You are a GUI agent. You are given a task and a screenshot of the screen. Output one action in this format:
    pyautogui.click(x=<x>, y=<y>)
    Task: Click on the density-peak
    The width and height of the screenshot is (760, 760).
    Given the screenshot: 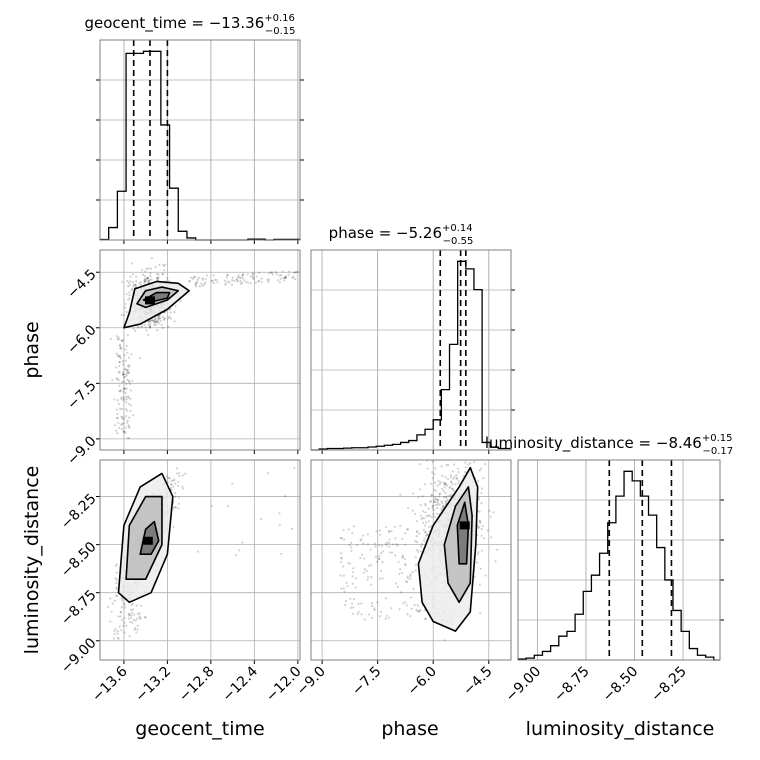 What is the action you would take?
    pyautogui.click(x=150, y=300)
    